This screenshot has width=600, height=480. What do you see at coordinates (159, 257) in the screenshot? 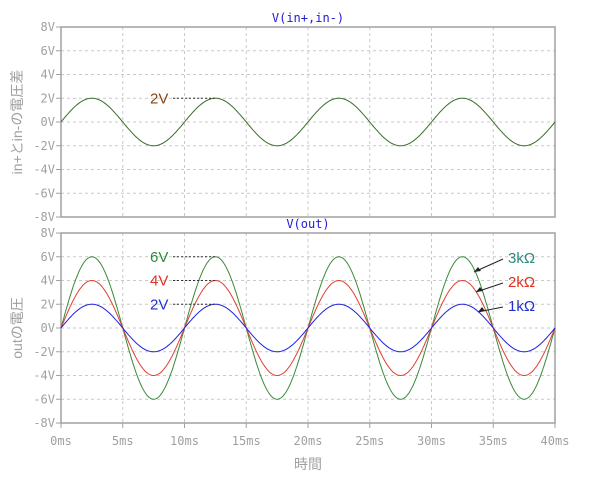
I see `peak-annotation: 6V` at bounding box center [159, 257].